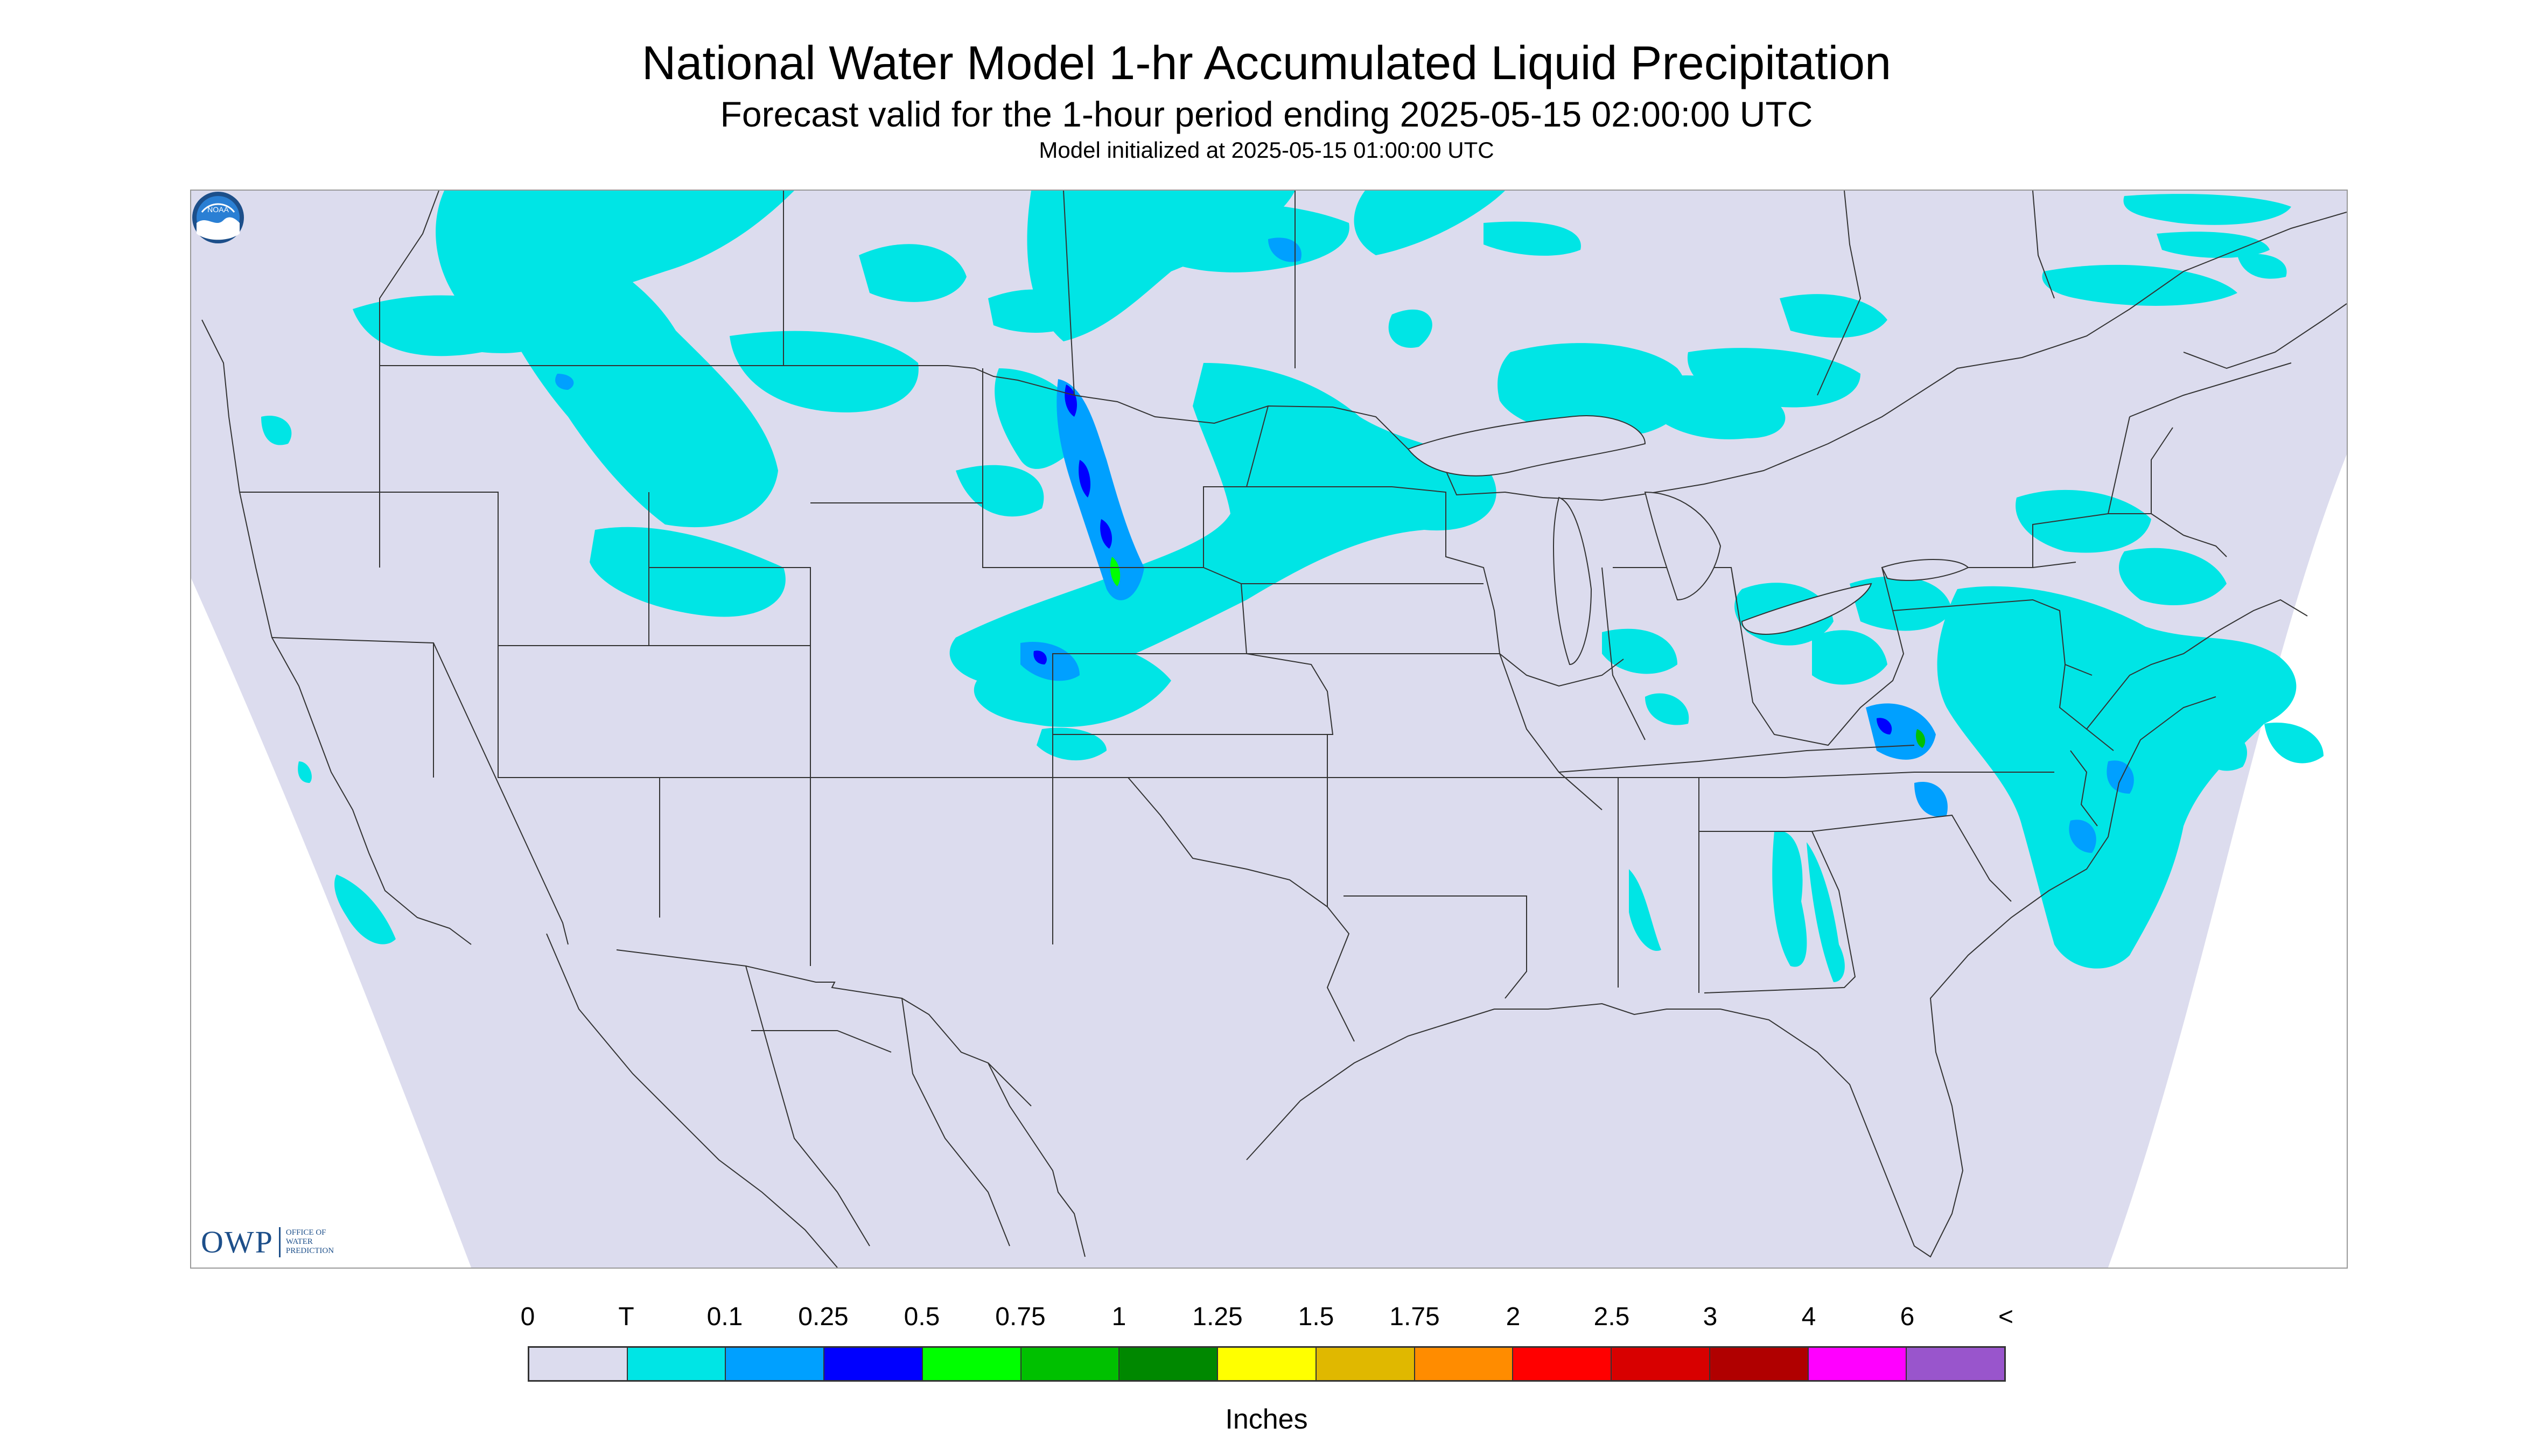  What do you see at coordinates (1514, 1317) in the screenshot?
I see `legend-tick-label: 2` at bounding box center [1514, 1317].